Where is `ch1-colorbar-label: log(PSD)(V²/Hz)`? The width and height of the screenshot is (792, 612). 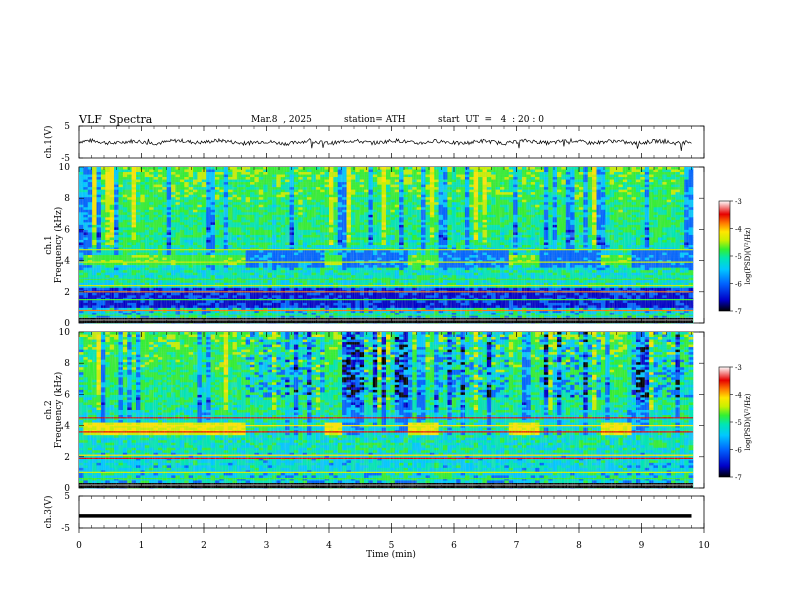 ch1-colorbar-label: log(PSD)(V²/Hz) is located at coordinates (748, 255).